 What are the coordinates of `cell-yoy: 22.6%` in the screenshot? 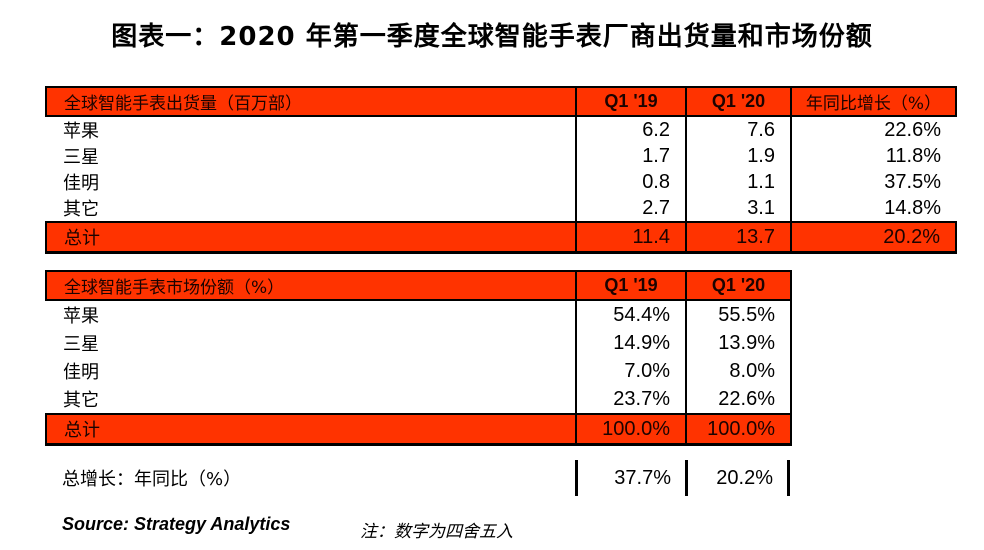 It's located at (873, 129).